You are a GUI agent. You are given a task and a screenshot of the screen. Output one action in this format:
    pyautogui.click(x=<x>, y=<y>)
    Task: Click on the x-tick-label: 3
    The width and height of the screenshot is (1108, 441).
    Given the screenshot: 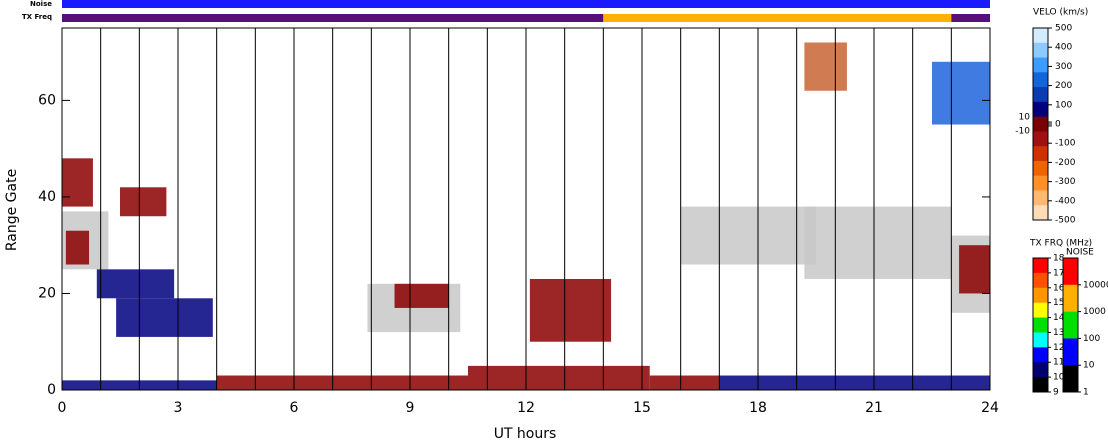 What is the action you would take?
    pyautogui.click(x=178, y=408)
    